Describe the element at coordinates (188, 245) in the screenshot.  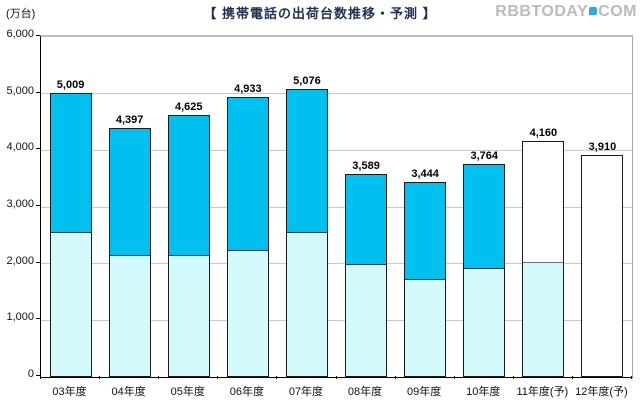
I see `bar-05年度` at that location.